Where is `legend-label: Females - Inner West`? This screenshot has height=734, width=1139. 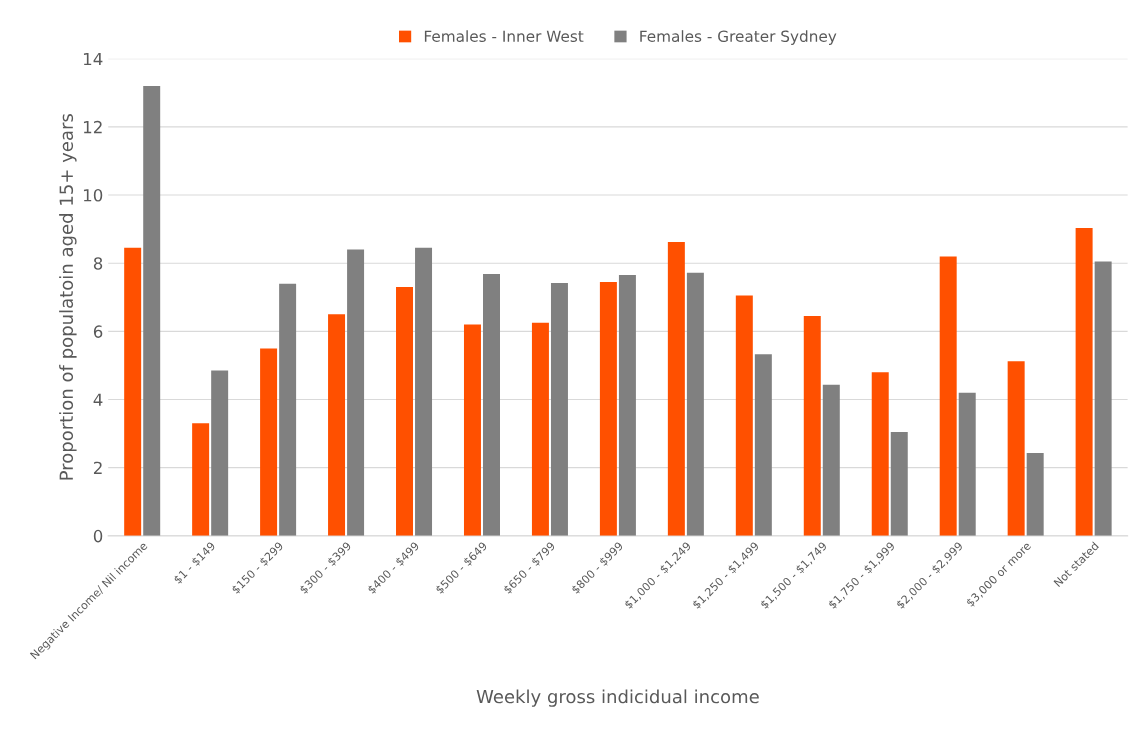
legend-label: Females - Inner West is located at coordinates (504, 36).